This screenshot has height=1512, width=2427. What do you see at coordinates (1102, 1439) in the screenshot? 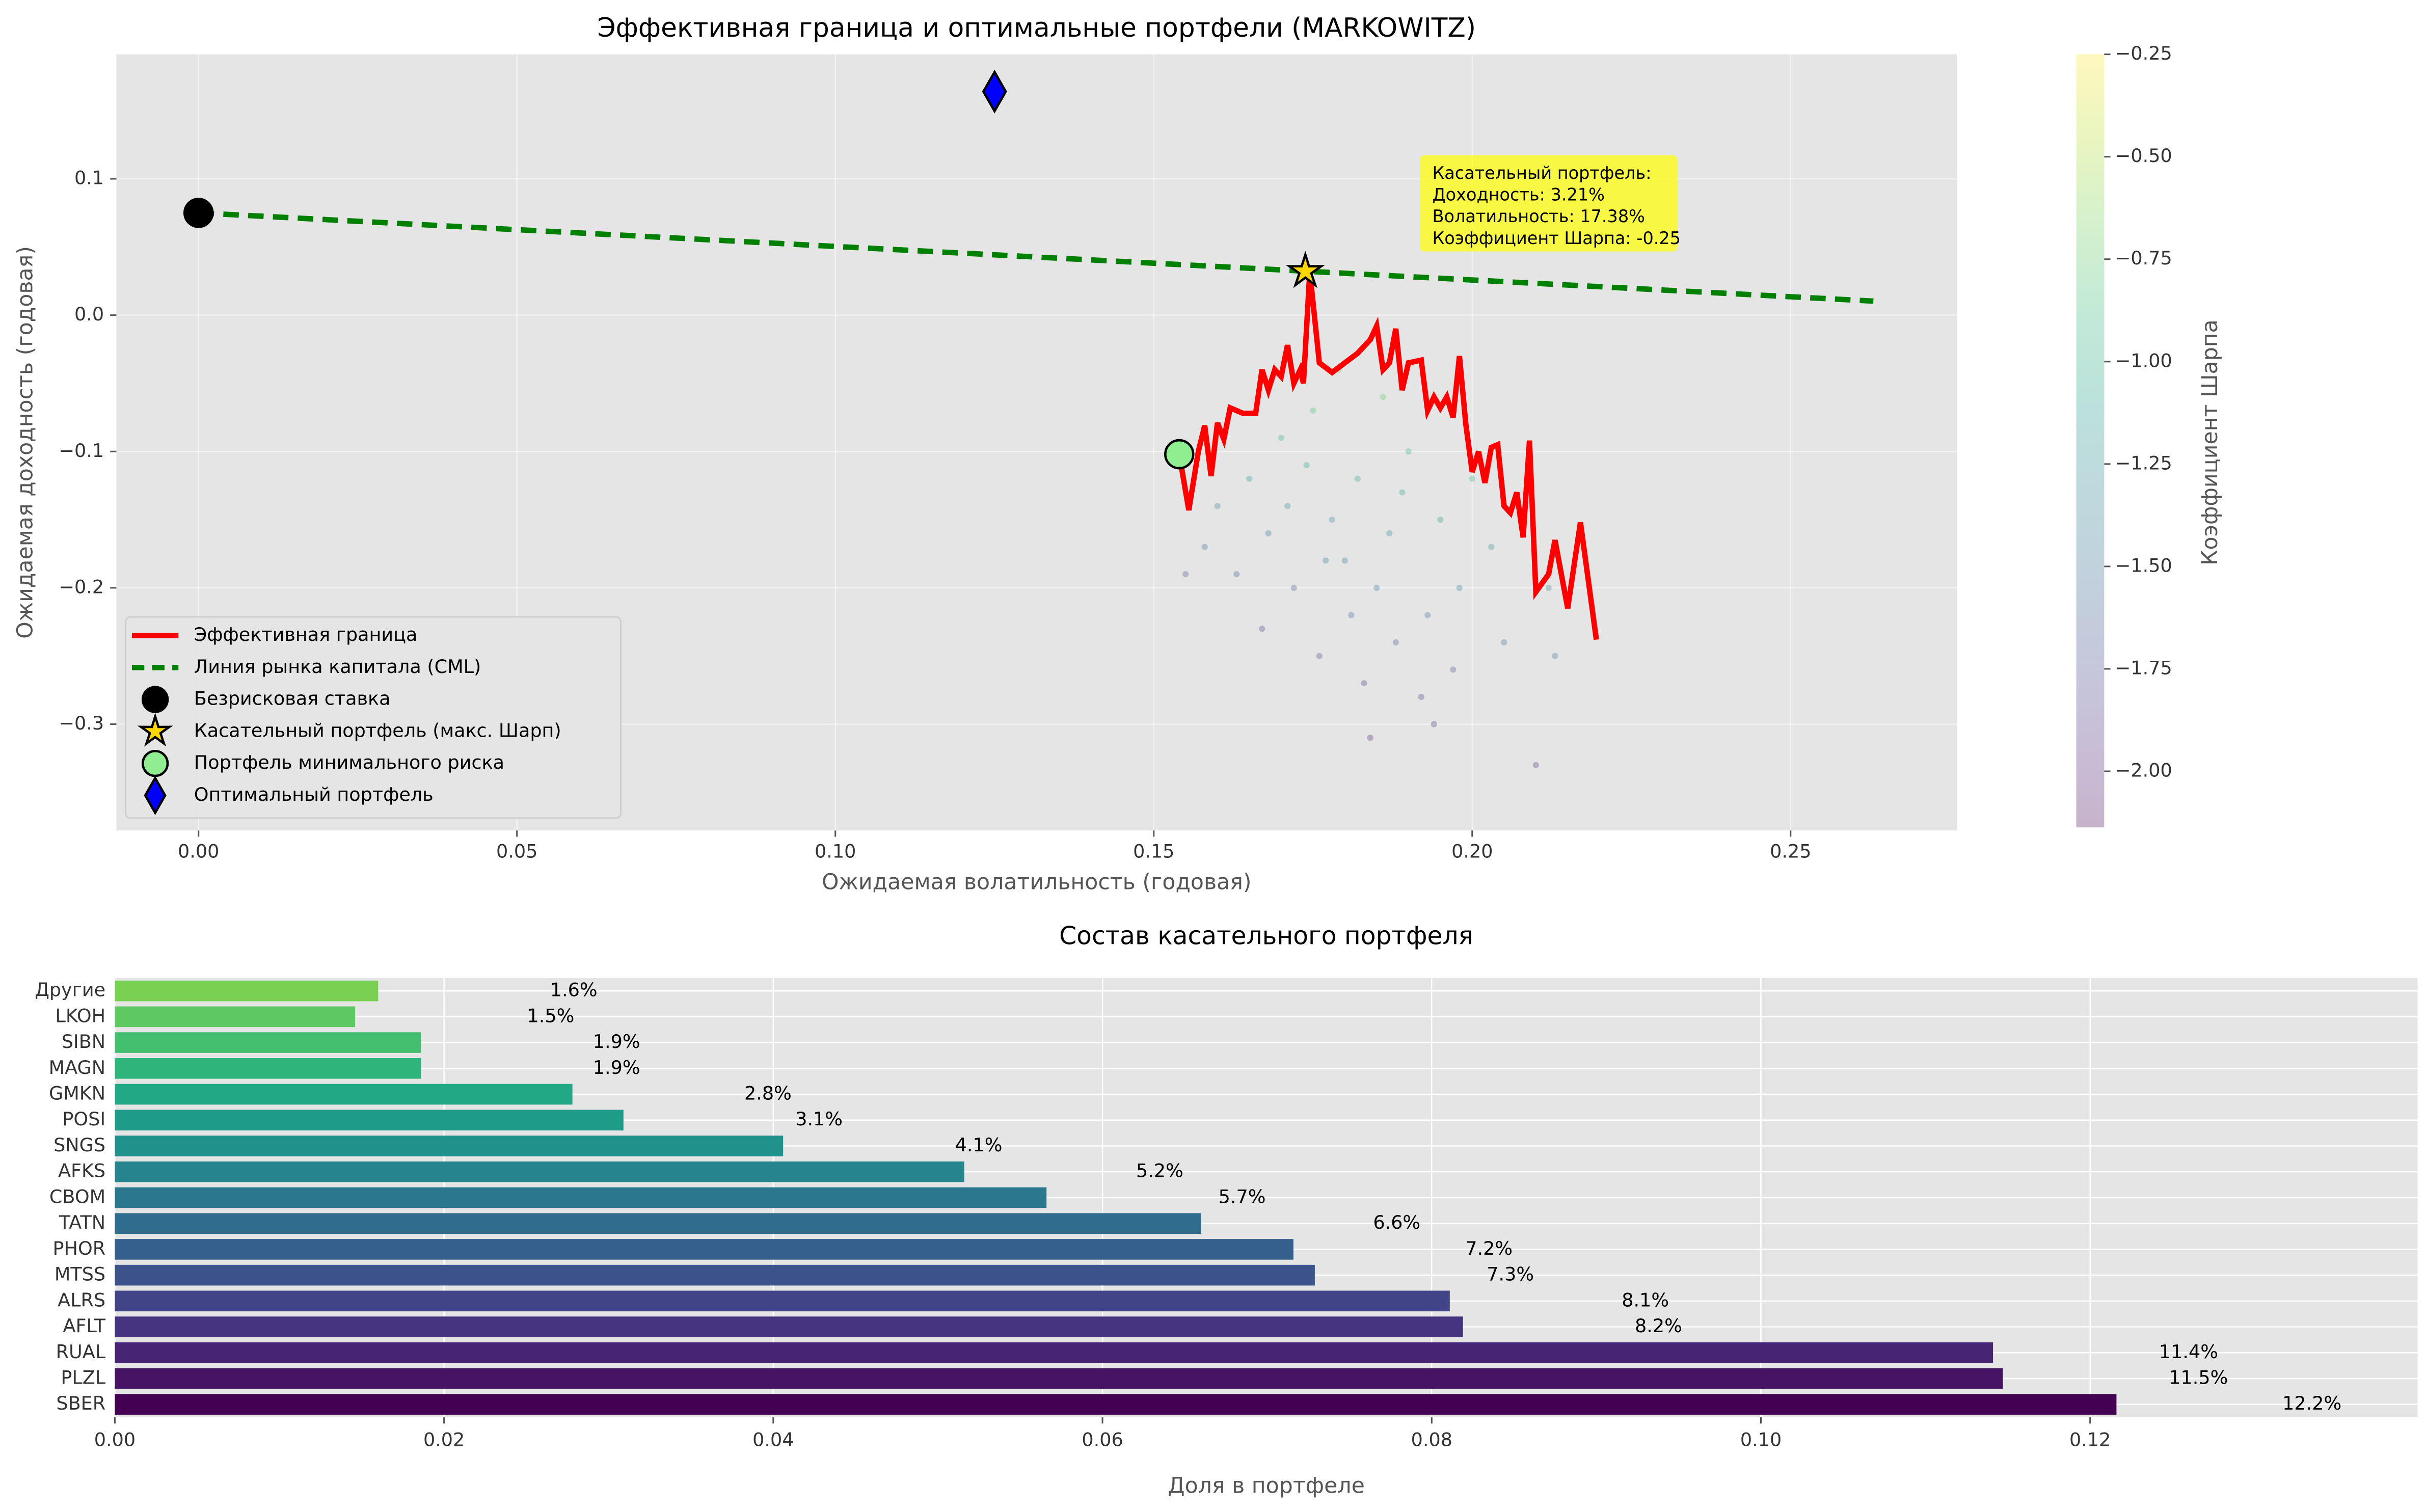
I see `x-tick-label: 0.06` at bounding box center [1102, 1439].